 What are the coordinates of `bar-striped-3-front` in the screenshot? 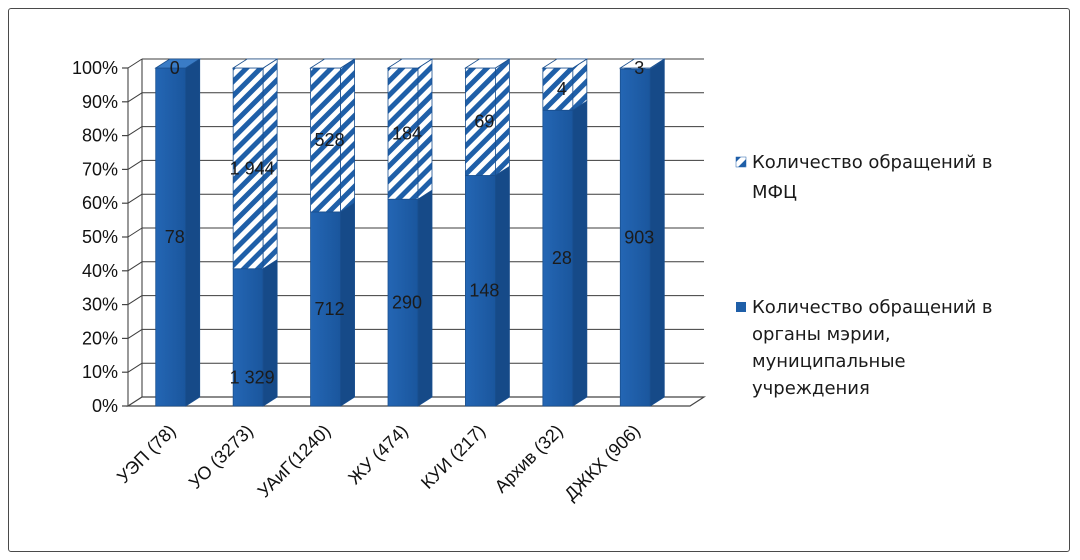 It's located at (403, 133).